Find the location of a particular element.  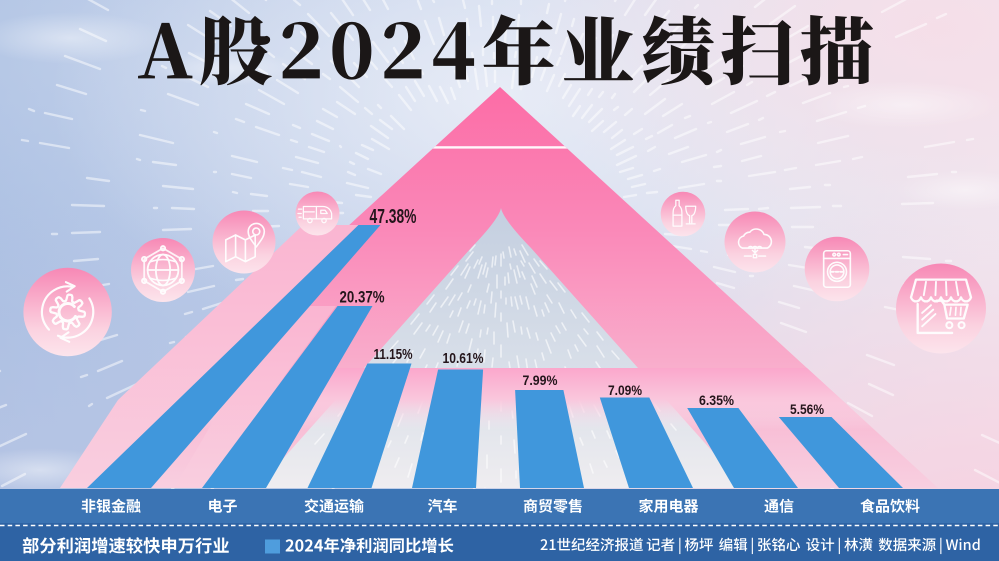

svg-text: 11.15% is located at coordinates (393, 355).